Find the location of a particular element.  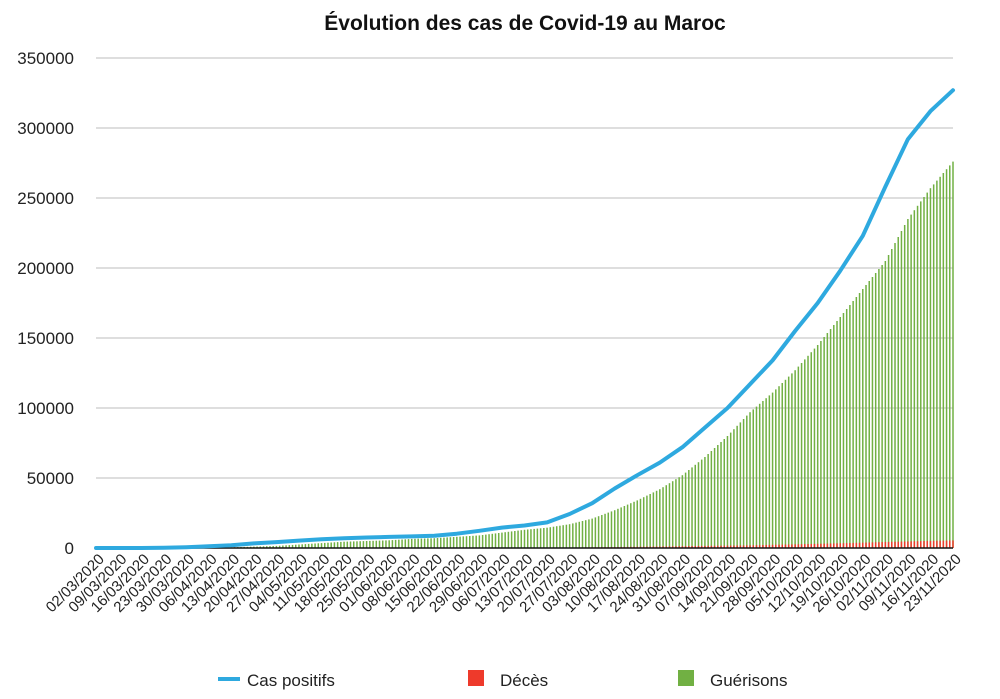

legend-swatch-cas-positifs is located at coordinates (229, 679).